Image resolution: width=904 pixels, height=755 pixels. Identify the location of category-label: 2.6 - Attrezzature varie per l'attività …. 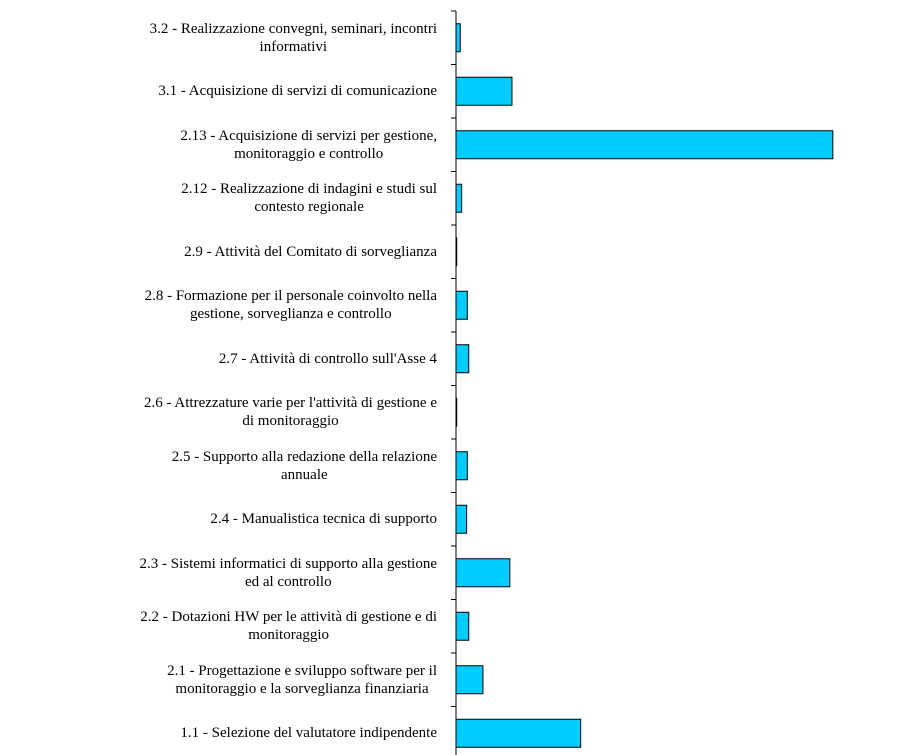
(290, 412).